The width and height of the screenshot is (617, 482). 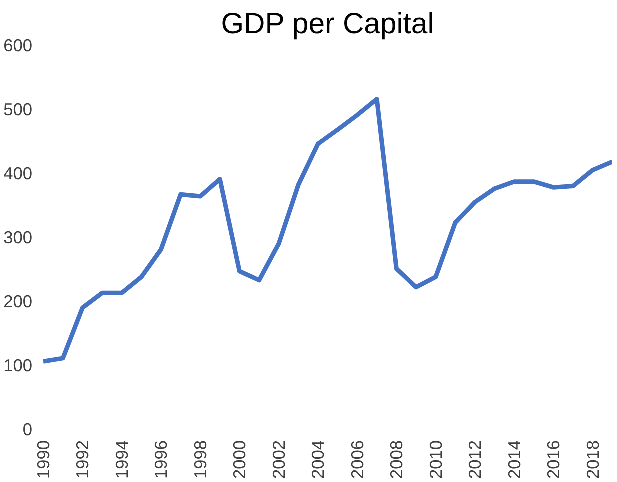 I want to click on x-tick-label: 1994, so click(x=122, y=460).